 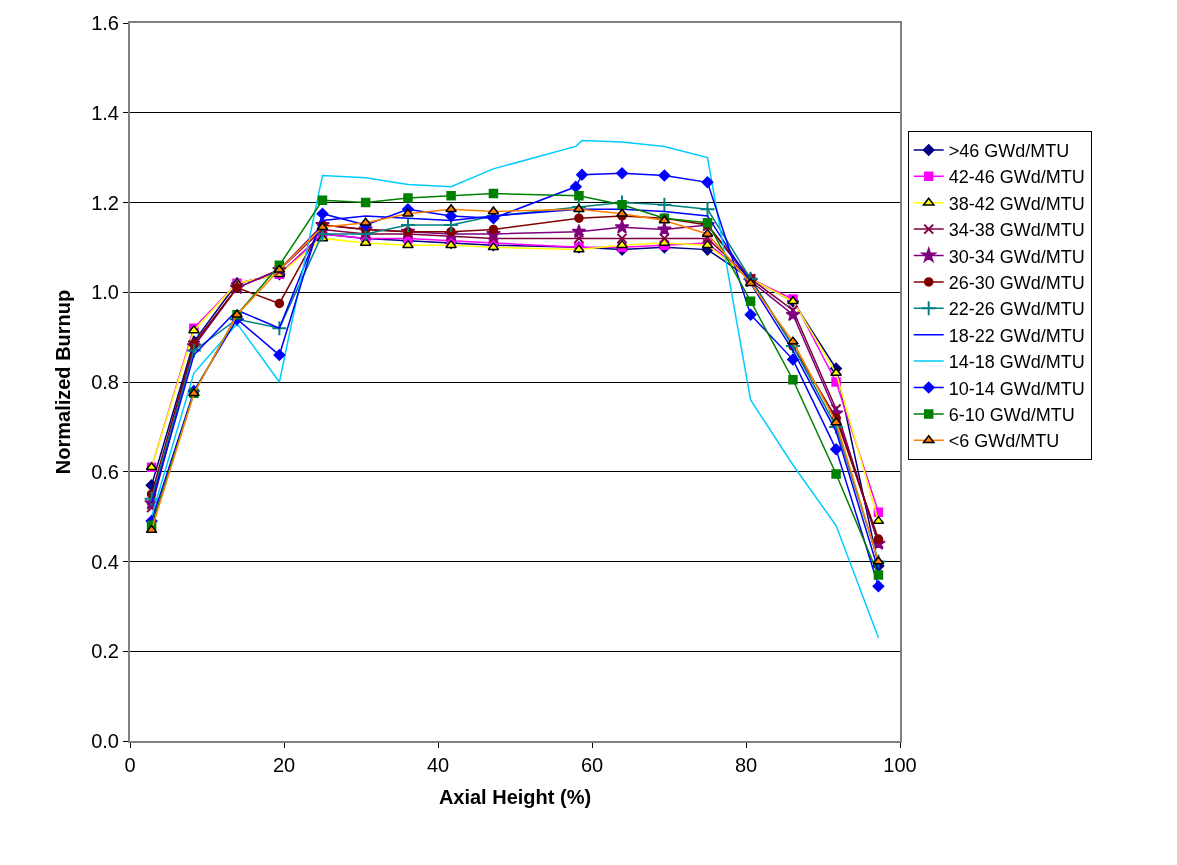 What do you see at coordinates (105, 561) in the screenshot?
I see `y-tick-label: 0.4` at bounding box center [105, 561].